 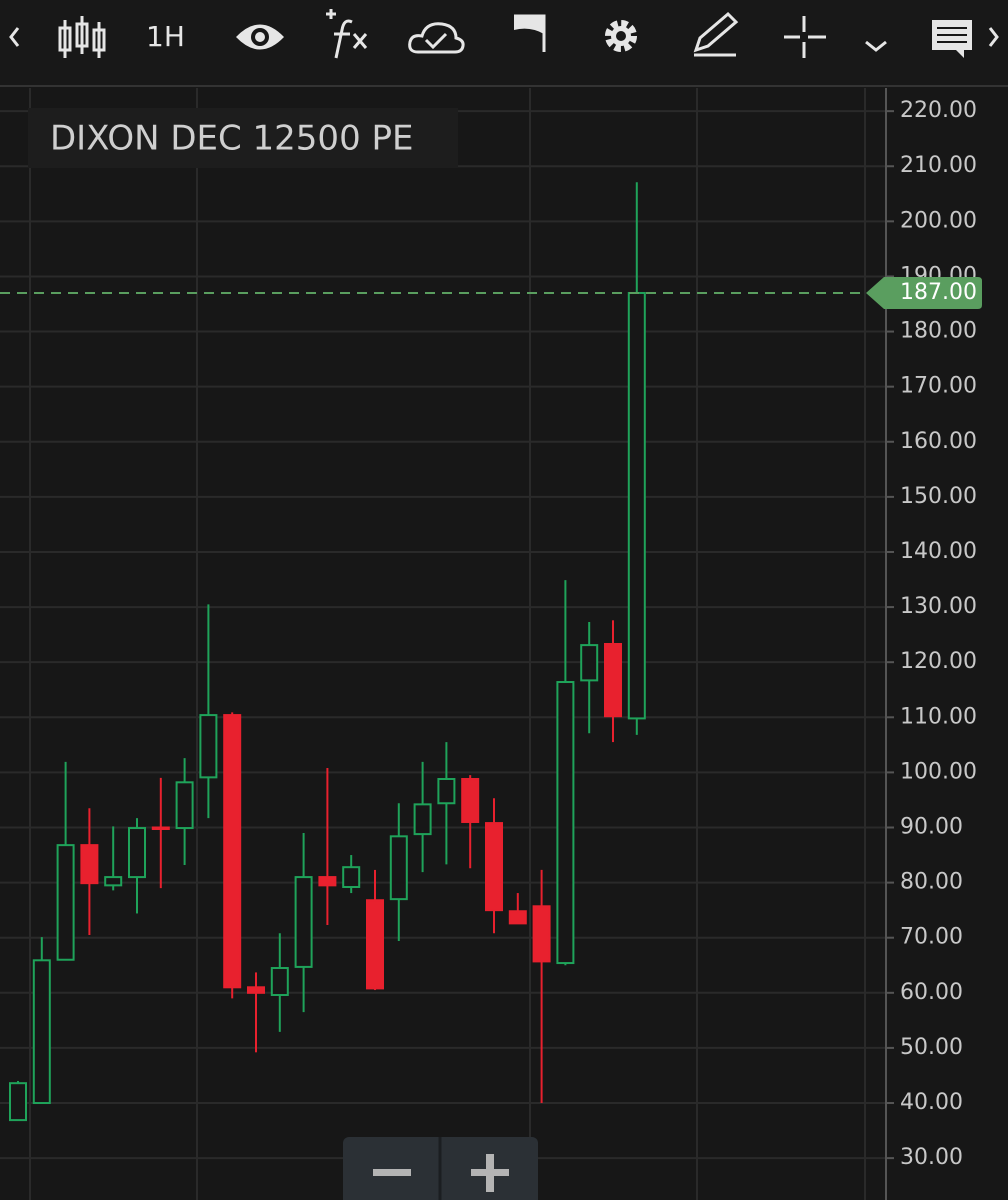 What do you see at coordinates (716, 34) in the screenshot?
I see `draw-button` at bounding box center [716, 34].